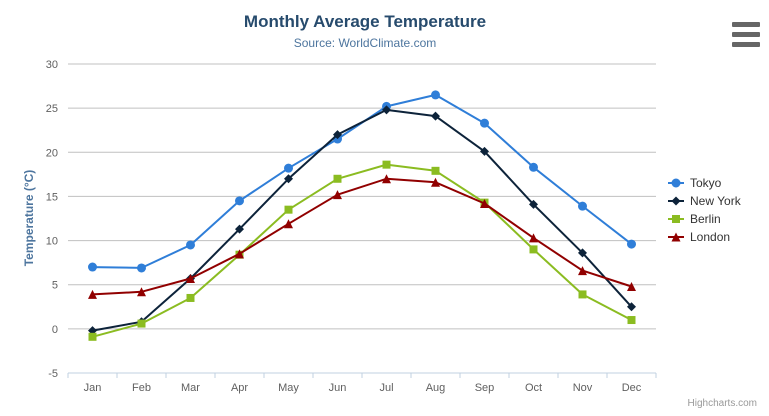 This screenshot has height=416, width=769. I want to click on legend-item-label: Berlin, so click(705, 218).